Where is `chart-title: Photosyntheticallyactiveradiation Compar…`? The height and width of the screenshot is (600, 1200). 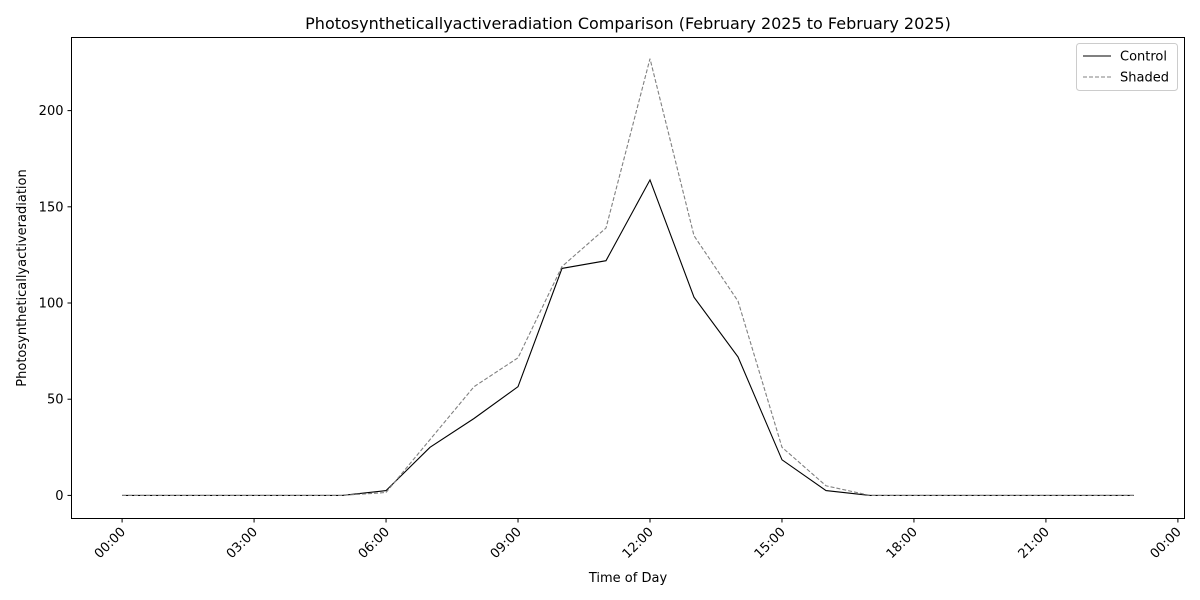 chart-title: Photosyntheticallyactiveradiation Compar… is located at coordinates (628, 23).